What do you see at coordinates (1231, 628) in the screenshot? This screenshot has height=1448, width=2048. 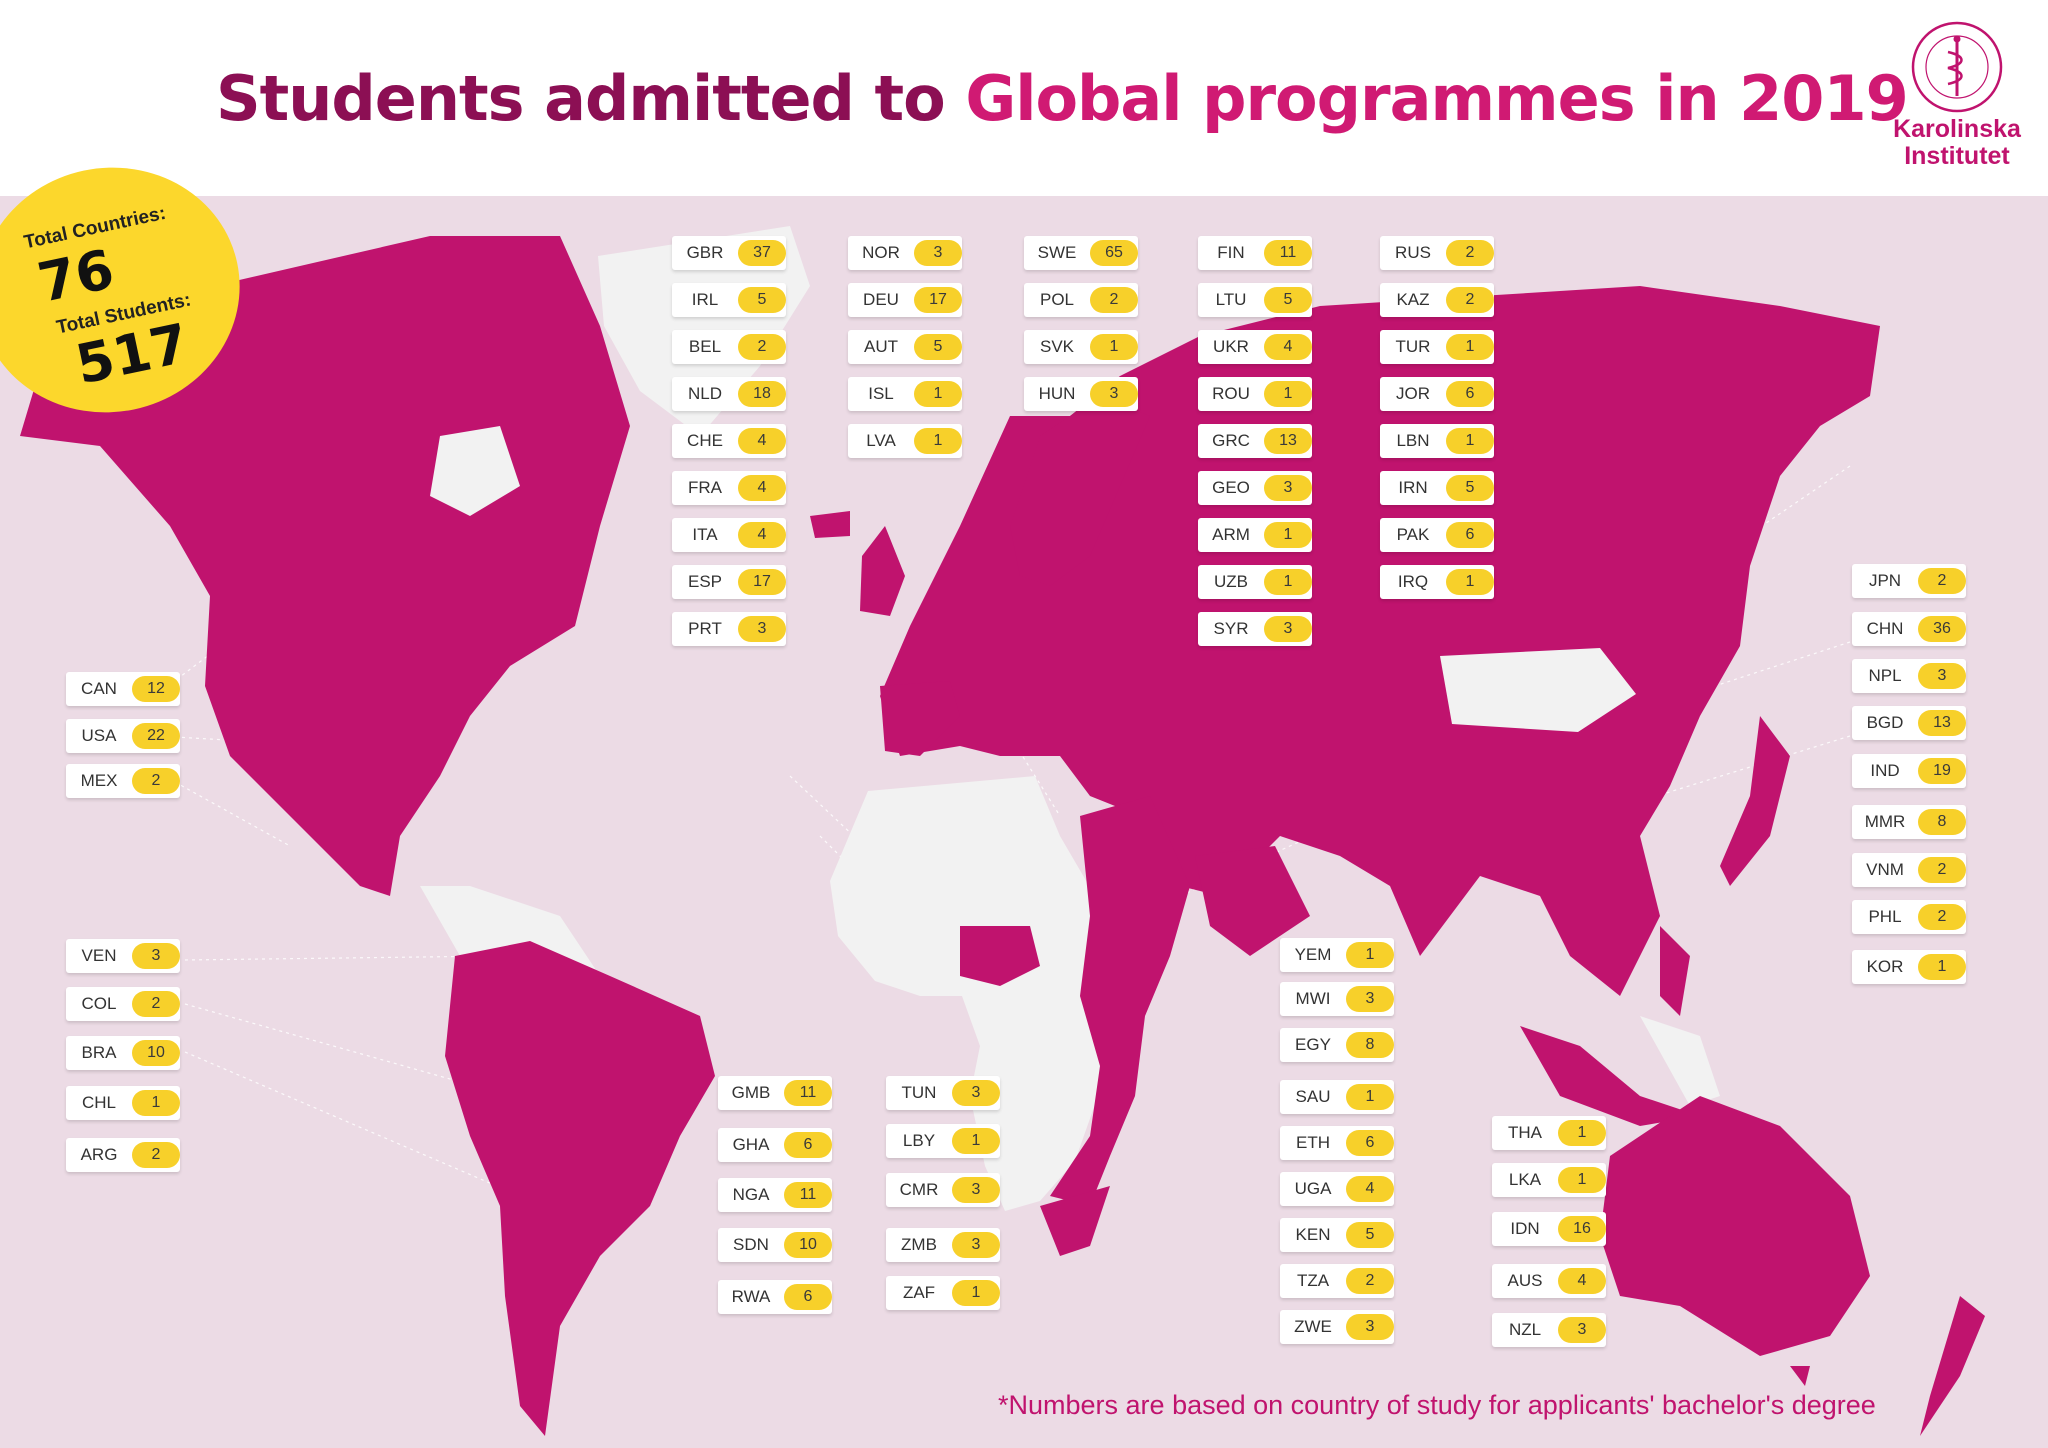 I see `country-code: SYR` at bounding box center [1231, 628].